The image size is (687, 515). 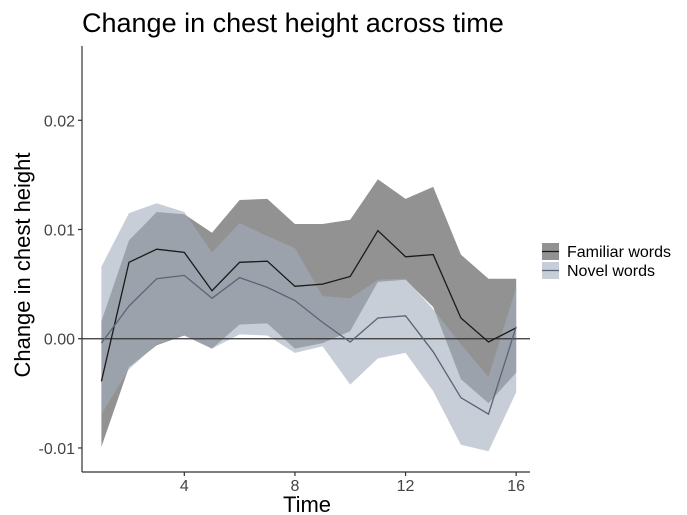 I want to click on x-tick-label: 12, so click(x=406, y=486).